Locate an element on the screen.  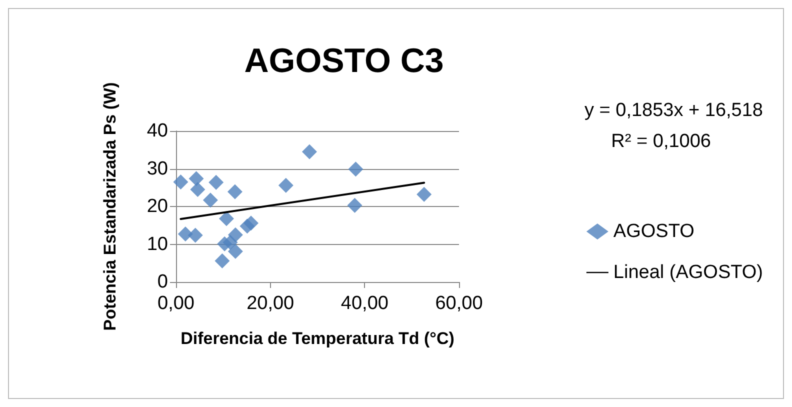
x-tick-label: 40,00 is located at coordinates (364, 303).